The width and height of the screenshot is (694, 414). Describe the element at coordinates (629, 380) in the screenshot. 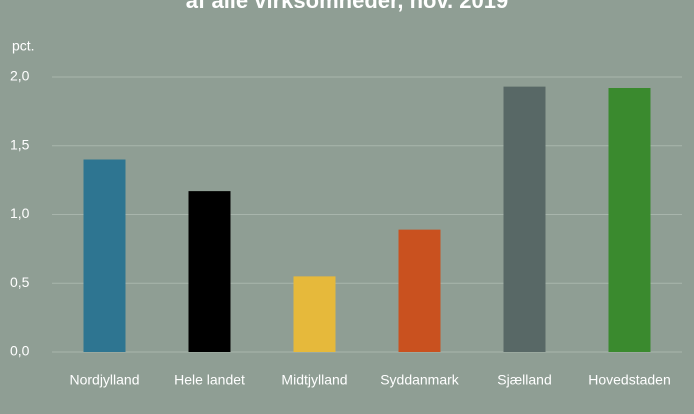

I see `x-tick-label: Hovedstaden` at that location.